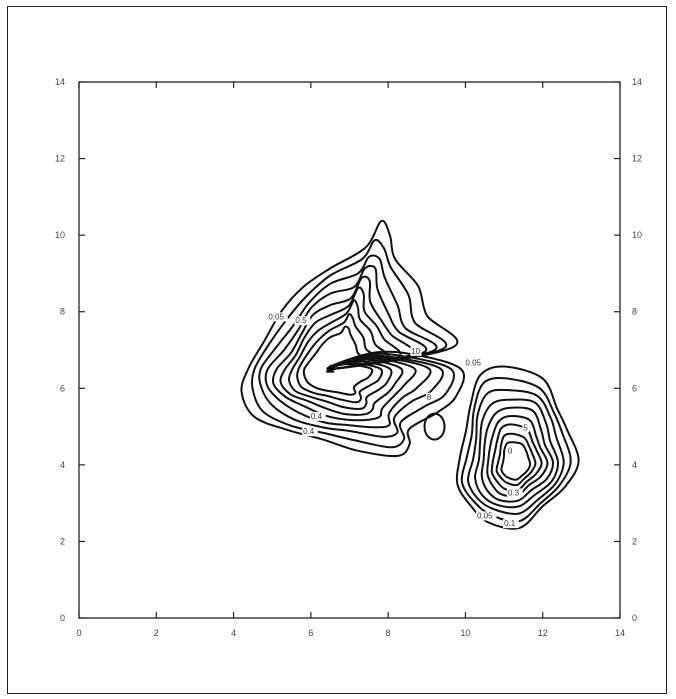  I want to click on marker-layer, so click(330, 368).